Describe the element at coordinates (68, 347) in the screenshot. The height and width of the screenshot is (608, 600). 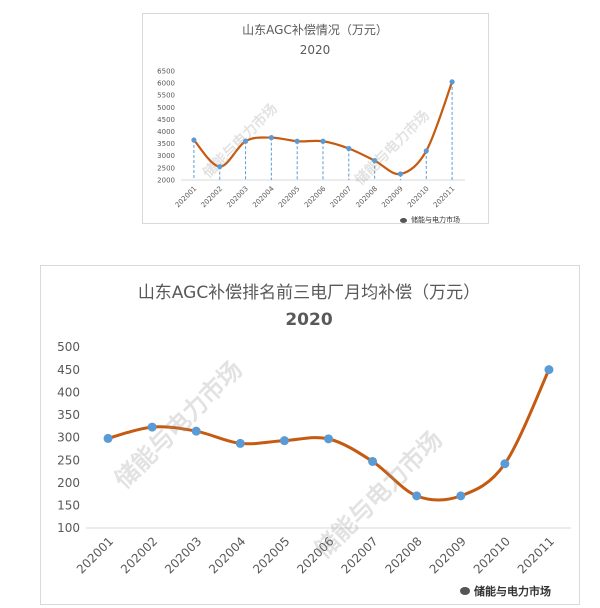
I see `y-tick-label: 500` at that location.